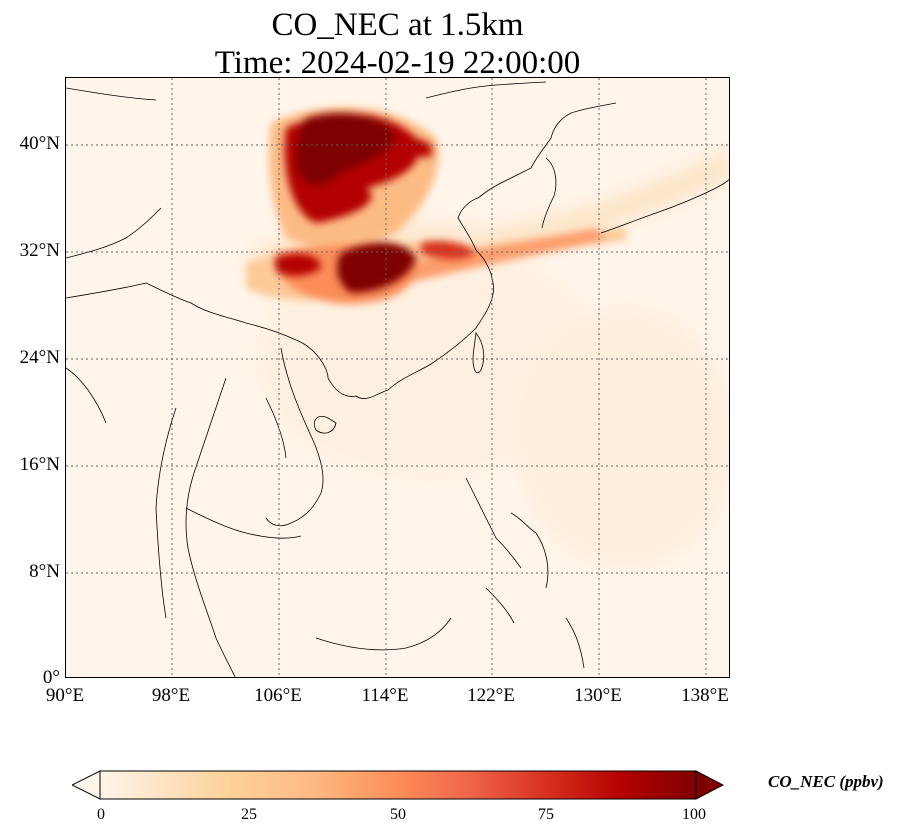 The height and width of the screenshot is (836, 920). Describe the element at coordinates (44, 571) in the screenshot. I see `lat-tick-8n: 8°N` at that location.